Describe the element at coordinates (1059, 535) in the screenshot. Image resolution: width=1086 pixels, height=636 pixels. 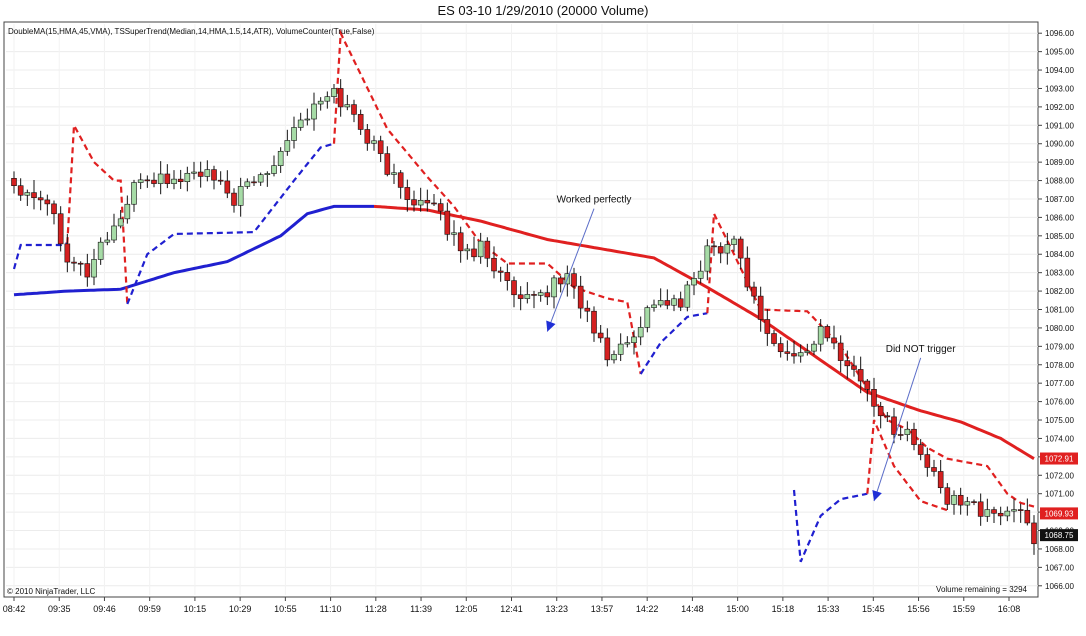
I see `price-label-text: 1068.75` at that location.